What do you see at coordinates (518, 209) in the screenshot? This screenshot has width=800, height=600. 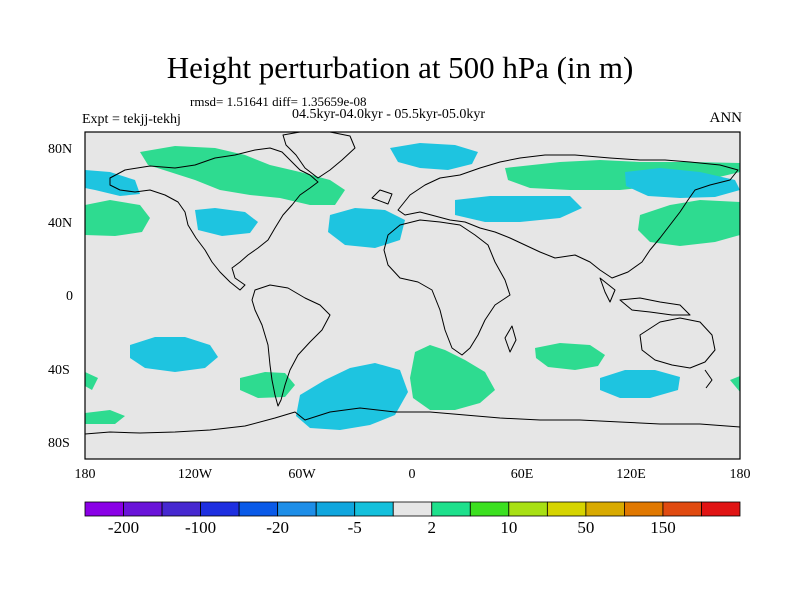 I see `region-neg-eurasia` at bounding box center [518, 209].